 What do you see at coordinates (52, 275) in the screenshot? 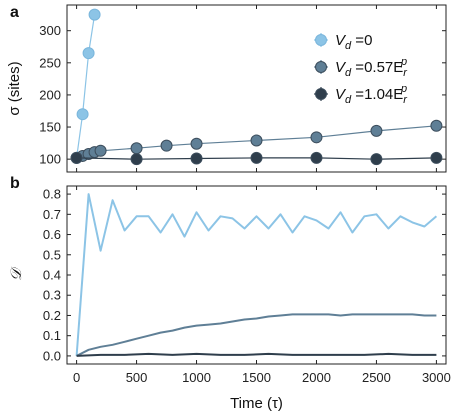
I see `y-tick-label: 0.4` at bounding box center [52, 275].